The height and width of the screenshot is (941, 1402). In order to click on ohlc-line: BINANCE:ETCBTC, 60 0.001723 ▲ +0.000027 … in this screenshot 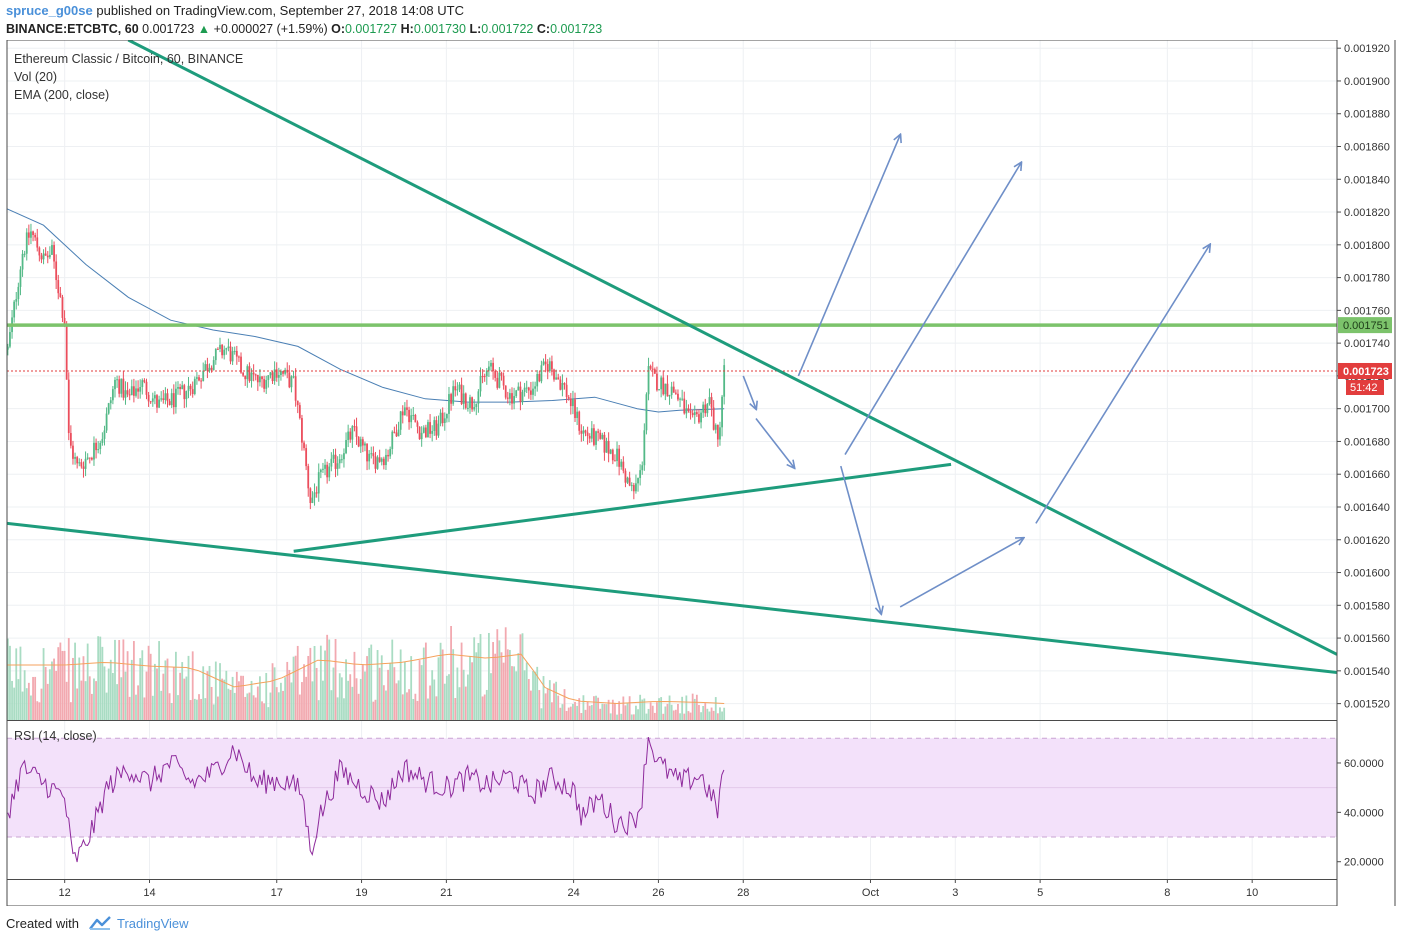, I will do `click(304, 29)`.